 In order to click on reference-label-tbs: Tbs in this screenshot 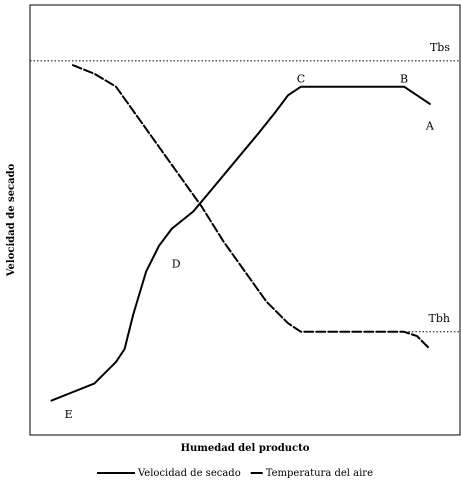, I will do `click(440, 47)`.